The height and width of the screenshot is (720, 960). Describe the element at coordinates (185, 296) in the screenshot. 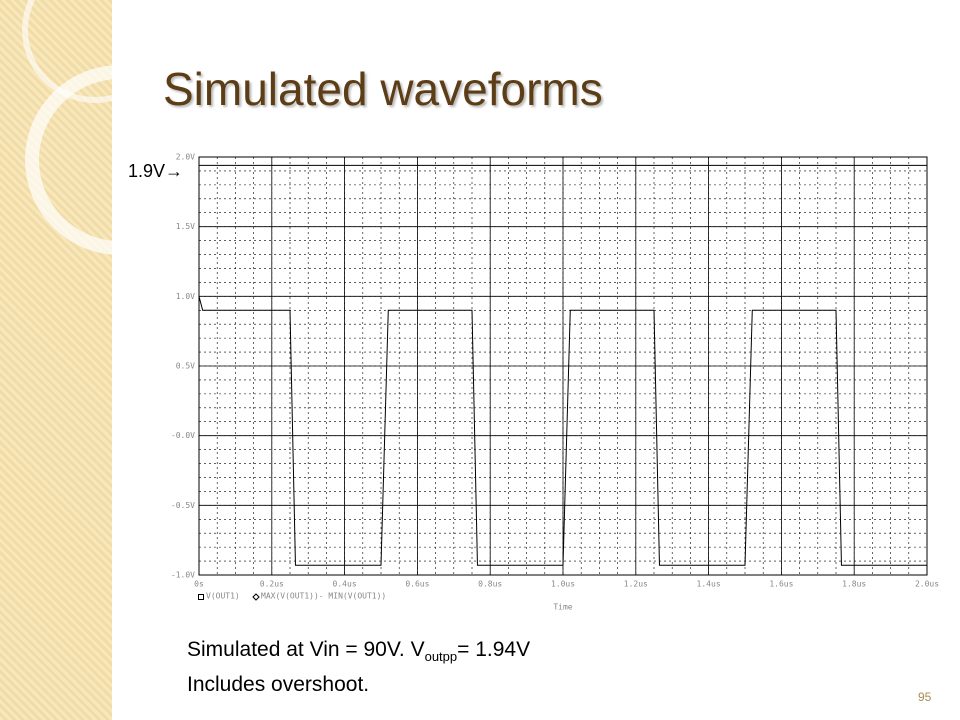

I see `y-tick-label: 1.0V` at that location.